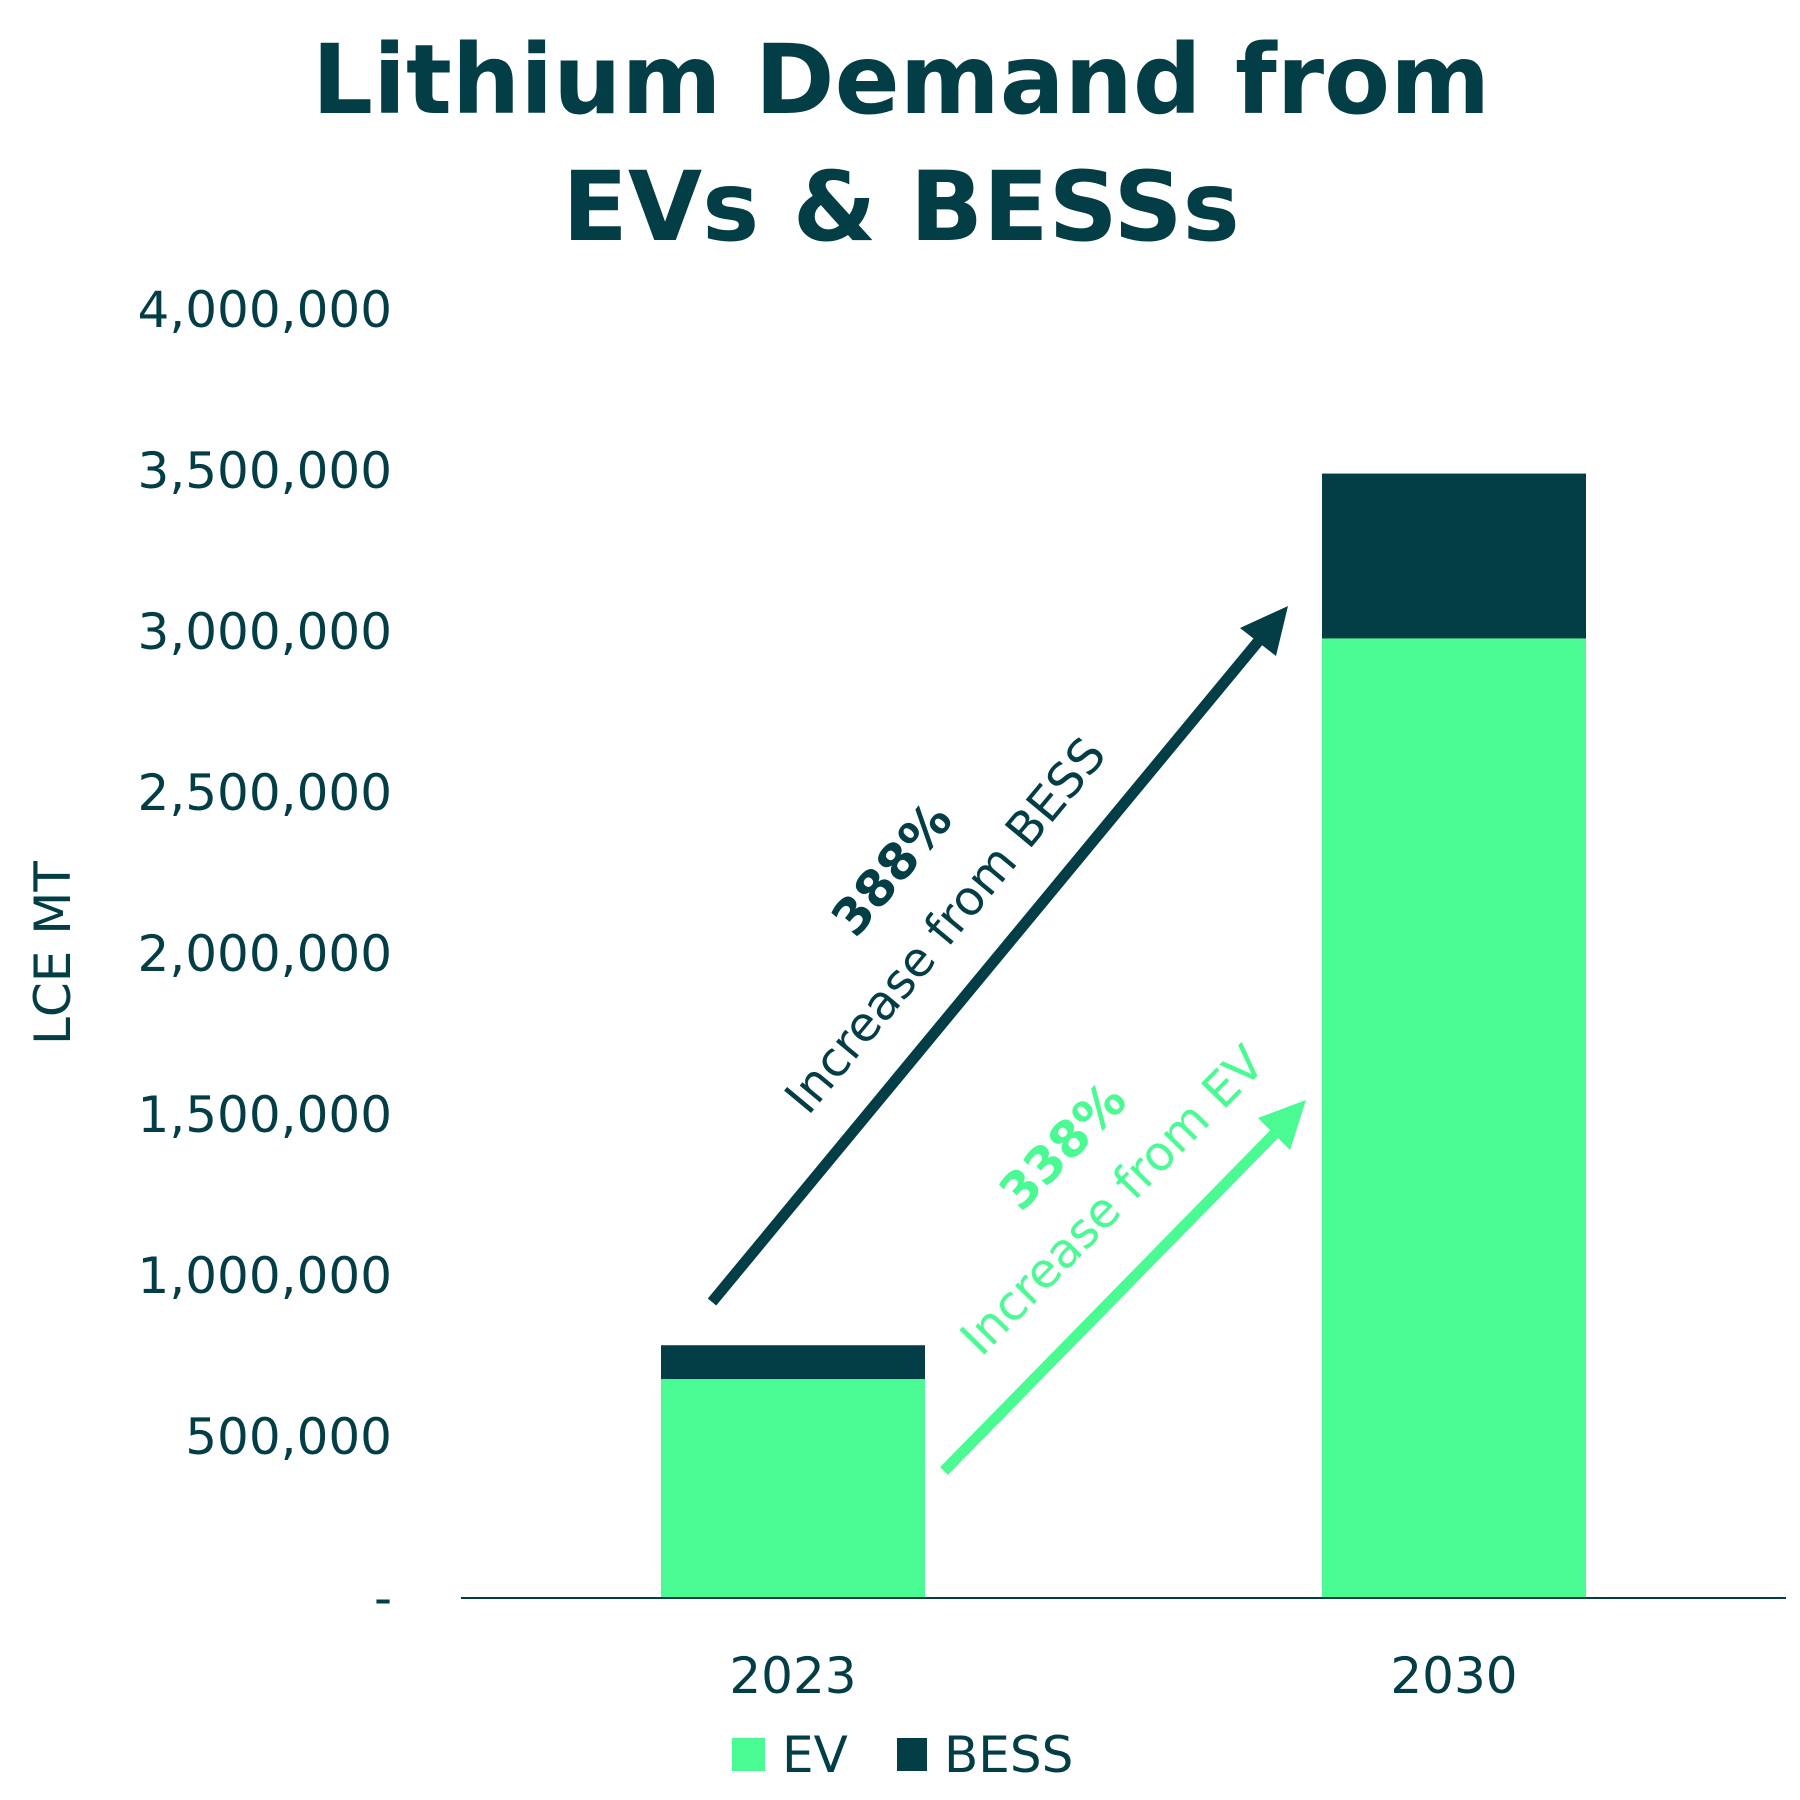  I want to click on y-tick-label: 1,000,000, so click(265, 1276).